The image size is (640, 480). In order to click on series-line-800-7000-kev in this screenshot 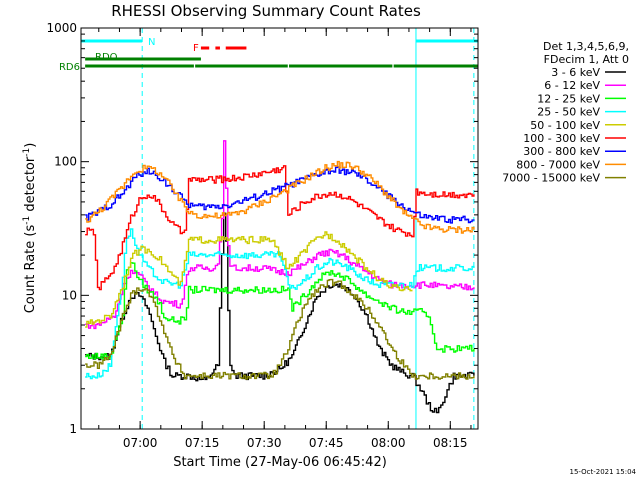, I will do `click(280, 197)`.